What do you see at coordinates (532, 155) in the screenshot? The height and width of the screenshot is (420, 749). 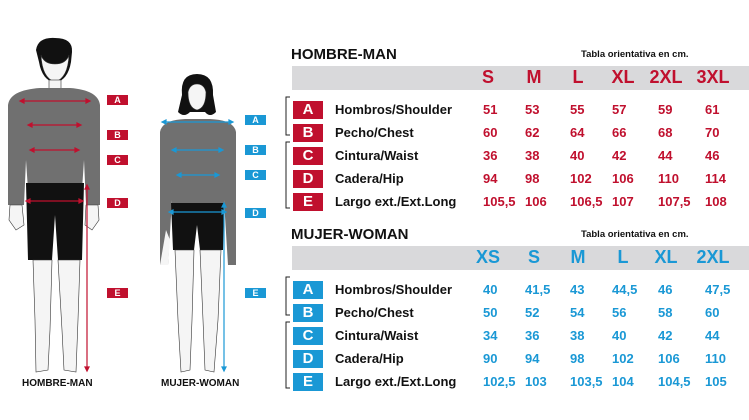 I see `cell-value: 38` at bounding box center [532, 155].